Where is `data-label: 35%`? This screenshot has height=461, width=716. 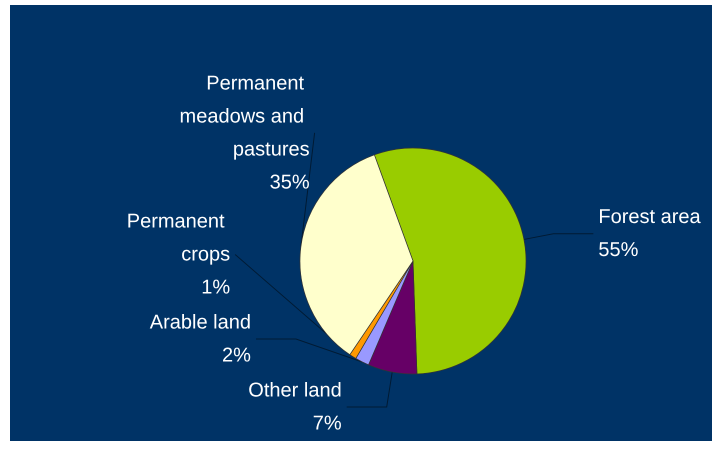
data-label: 35% is located at coordinates (290, 182).